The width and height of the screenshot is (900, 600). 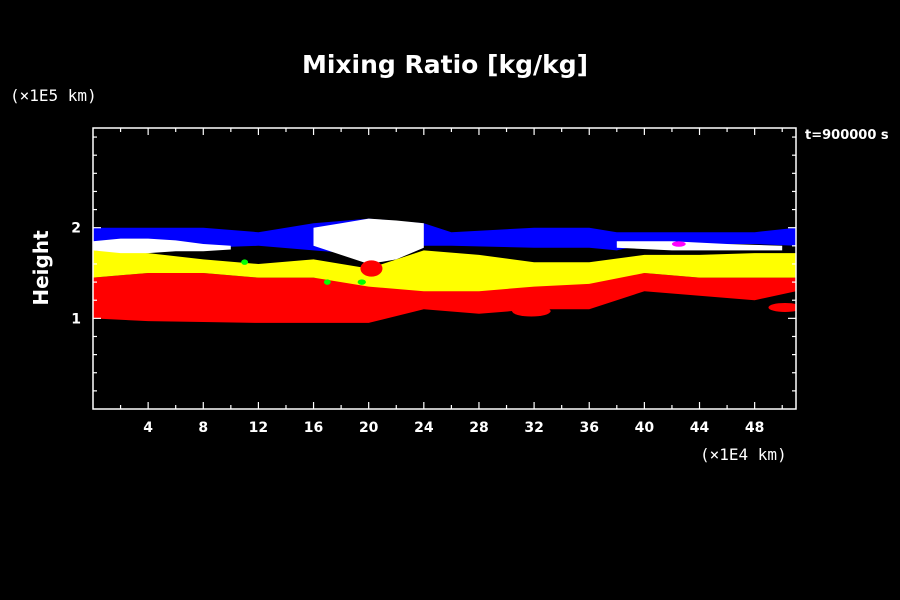 What do you see at coordinates (203, 428) in the screenshot?
I see `x-tick-label: 8` at bounding box center [203, 428].